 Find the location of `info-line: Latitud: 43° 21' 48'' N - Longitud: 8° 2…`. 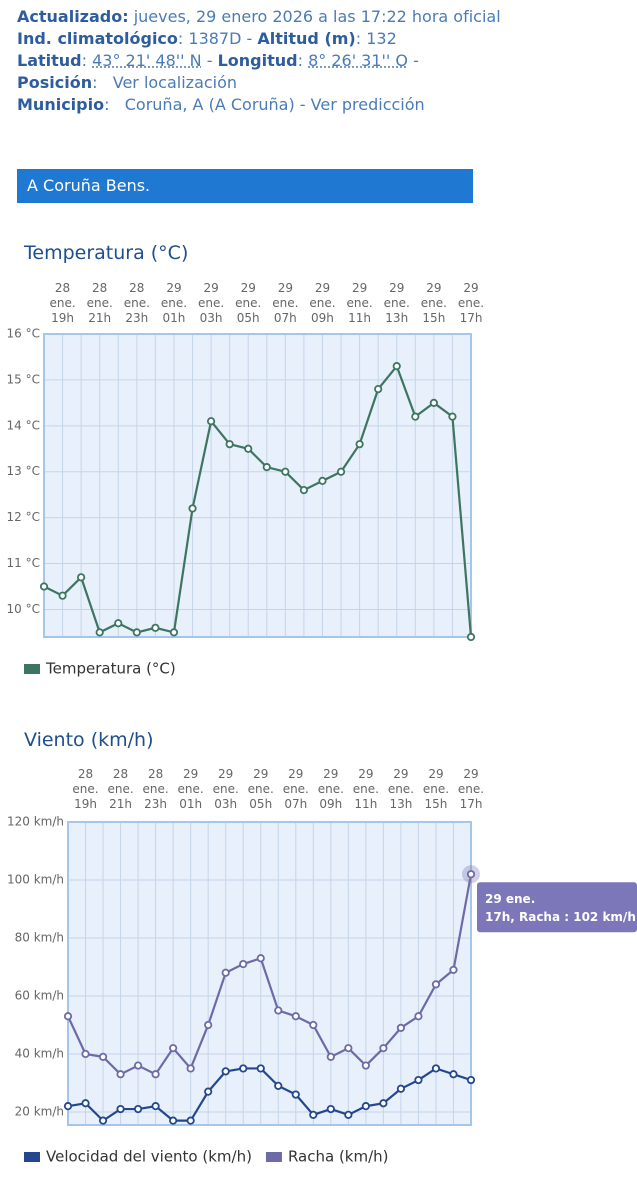

info-line: Latitud: 43° 21' 48'' N - Longitud: 8° 2… is located at coordinates (218, 61).